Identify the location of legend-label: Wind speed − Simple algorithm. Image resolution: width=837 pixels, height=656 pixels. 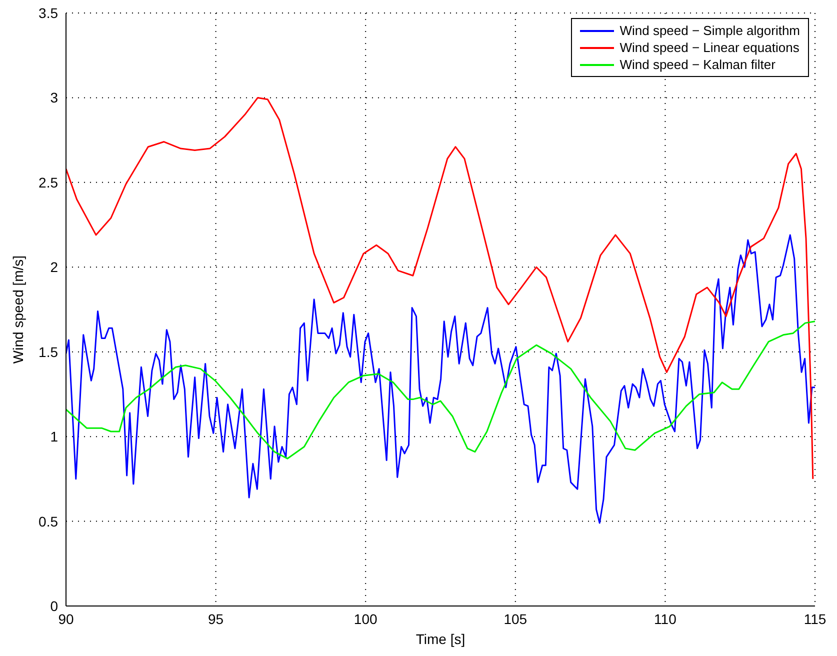
(710, 30).